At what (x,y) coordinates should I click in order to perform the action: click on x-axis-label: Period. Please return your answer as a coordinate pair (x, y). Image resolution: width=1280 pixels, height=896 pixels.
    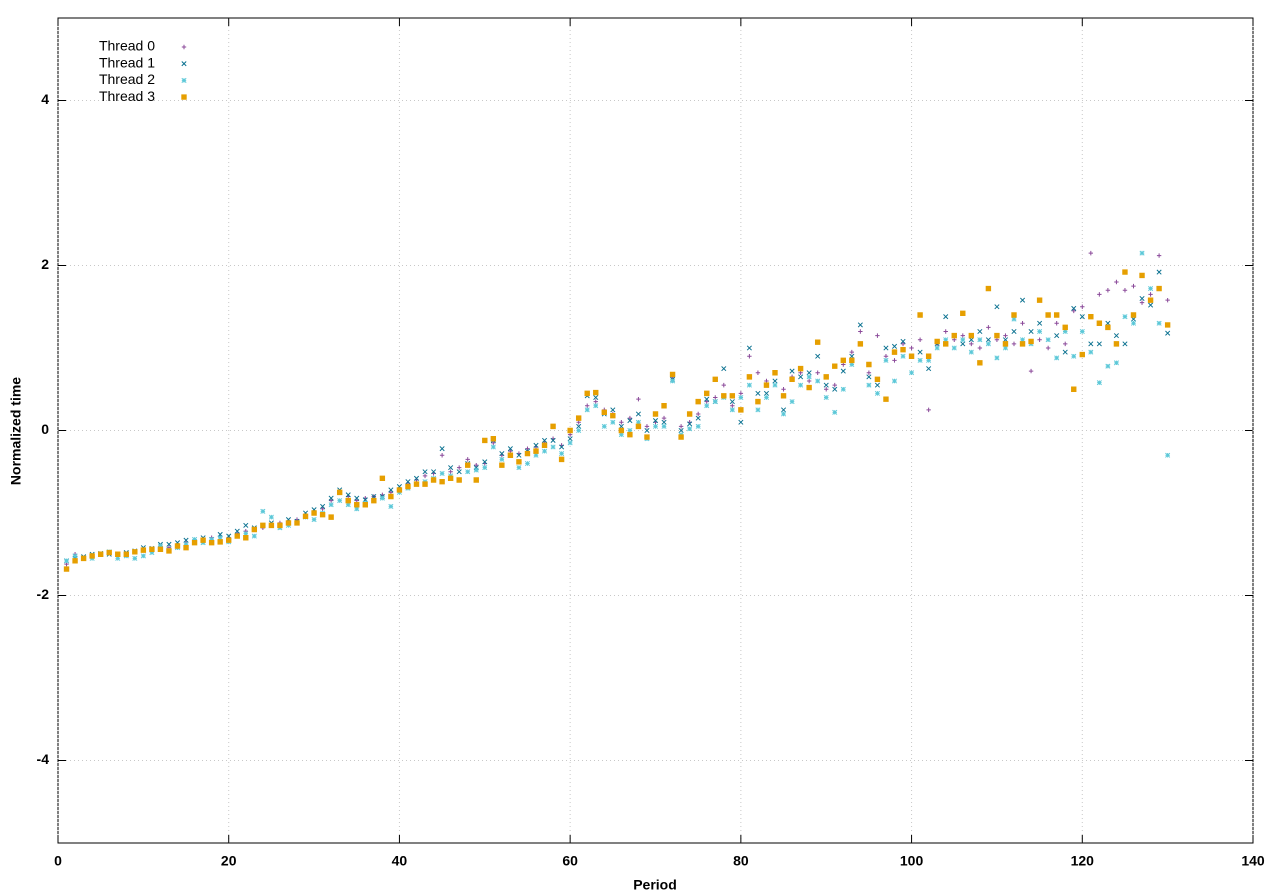
    Looking at the image, I should click on (655, 885).